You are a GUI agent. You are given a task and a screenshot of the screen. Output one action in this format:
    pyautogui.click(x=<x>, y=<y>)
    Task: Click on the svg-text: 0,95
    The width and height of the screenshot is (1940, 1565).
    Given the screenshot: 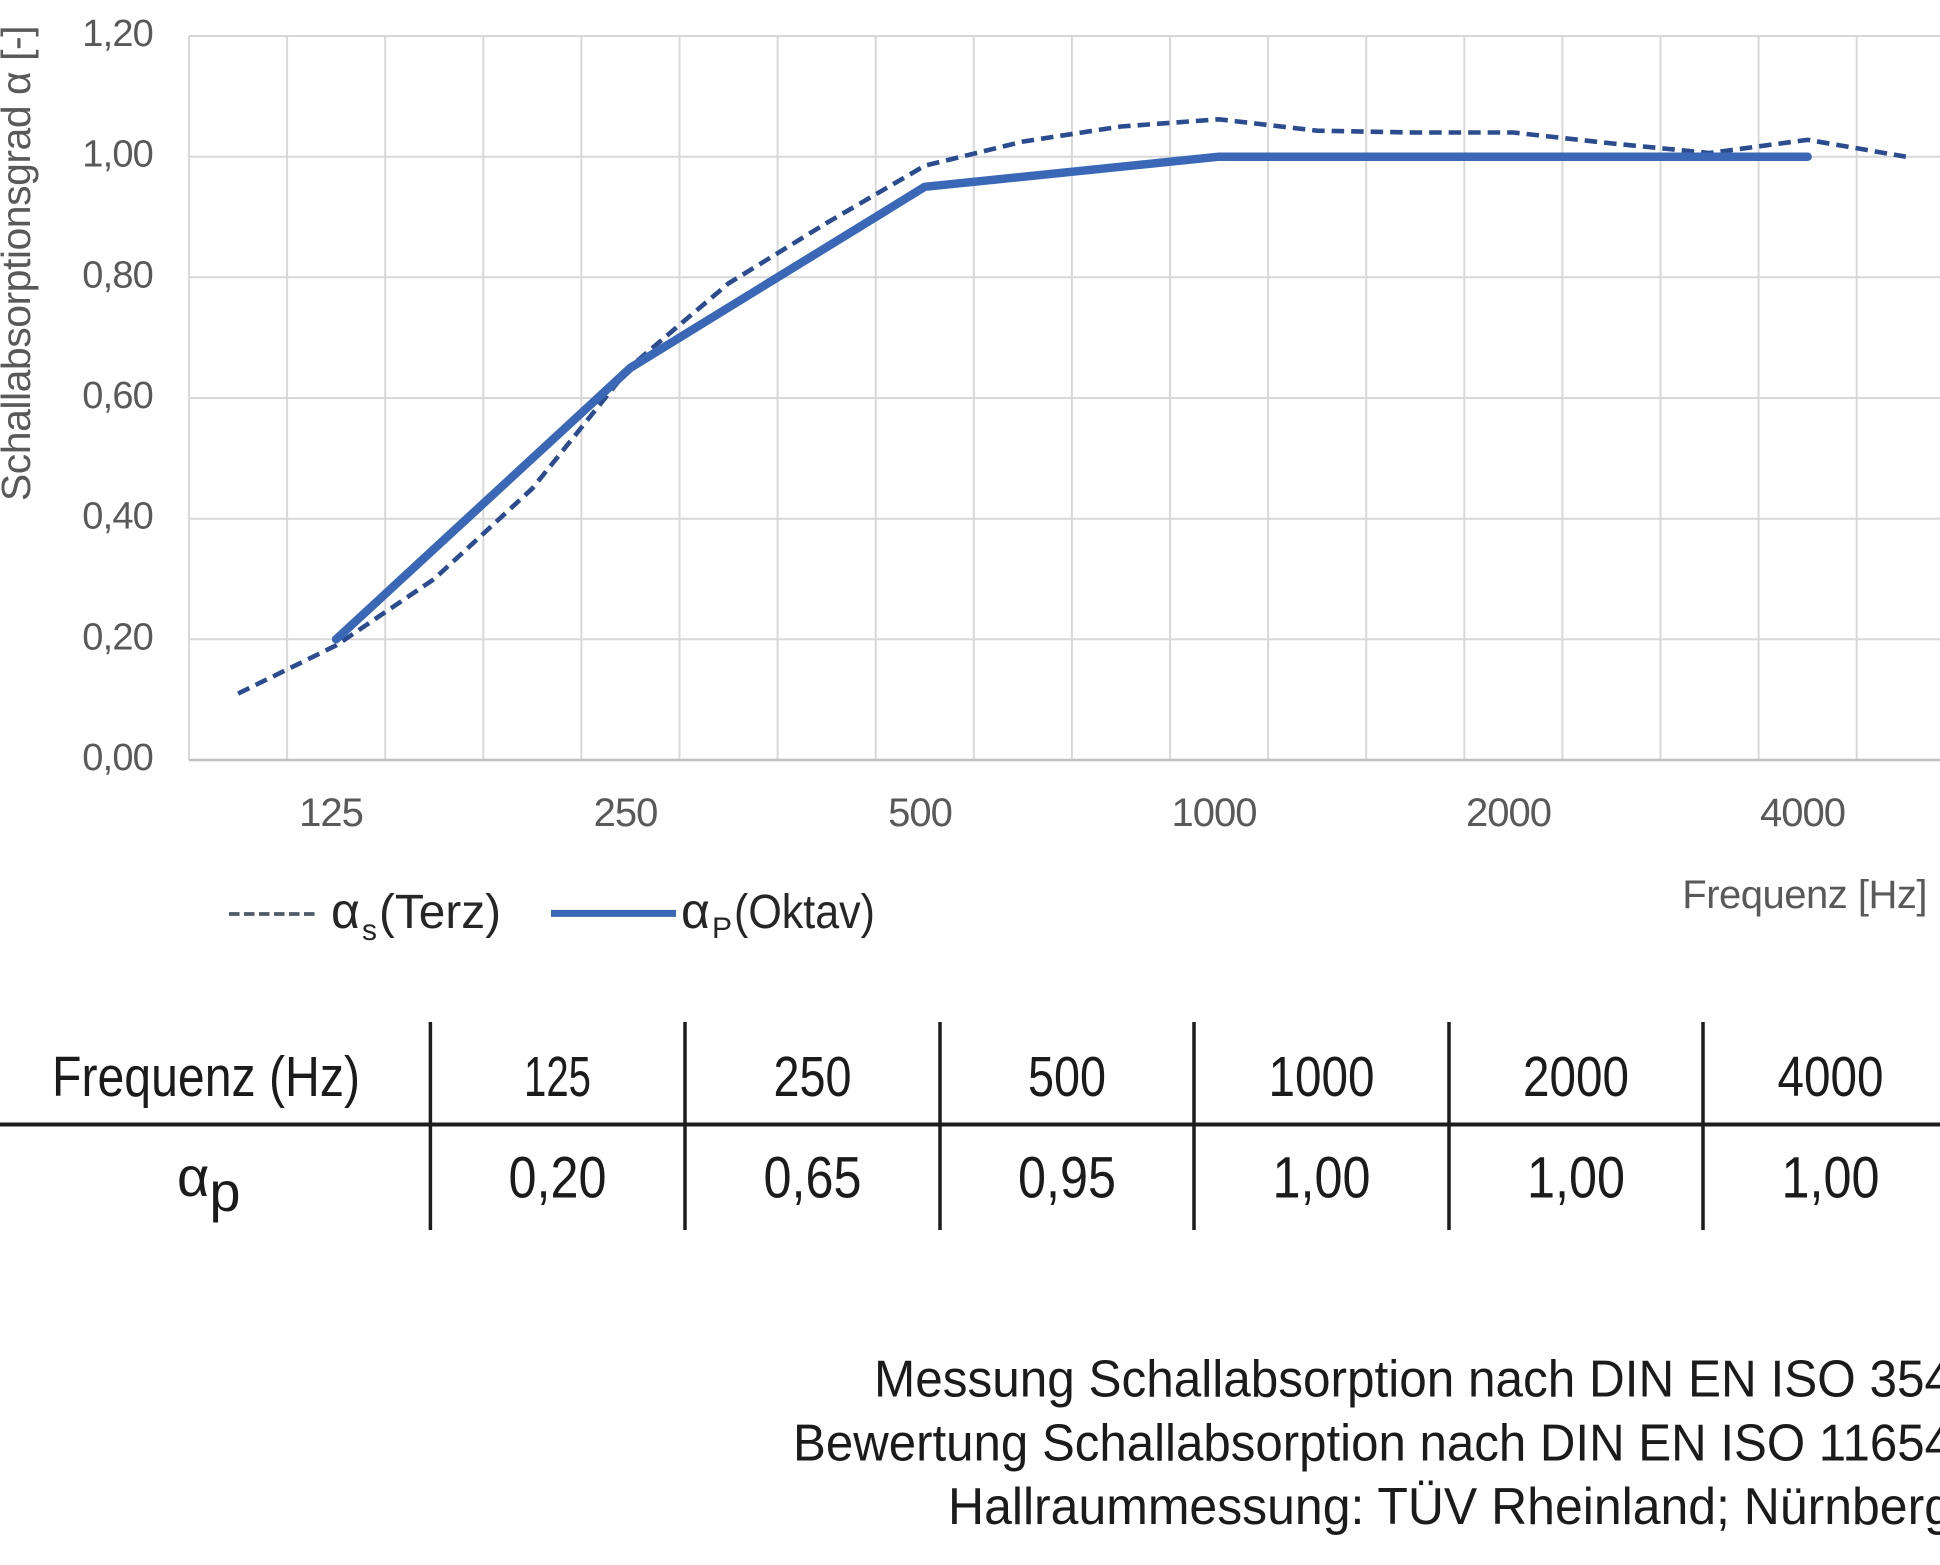 What is the action you would take?
    pyautogui.click(x=1067, y=1178)
    